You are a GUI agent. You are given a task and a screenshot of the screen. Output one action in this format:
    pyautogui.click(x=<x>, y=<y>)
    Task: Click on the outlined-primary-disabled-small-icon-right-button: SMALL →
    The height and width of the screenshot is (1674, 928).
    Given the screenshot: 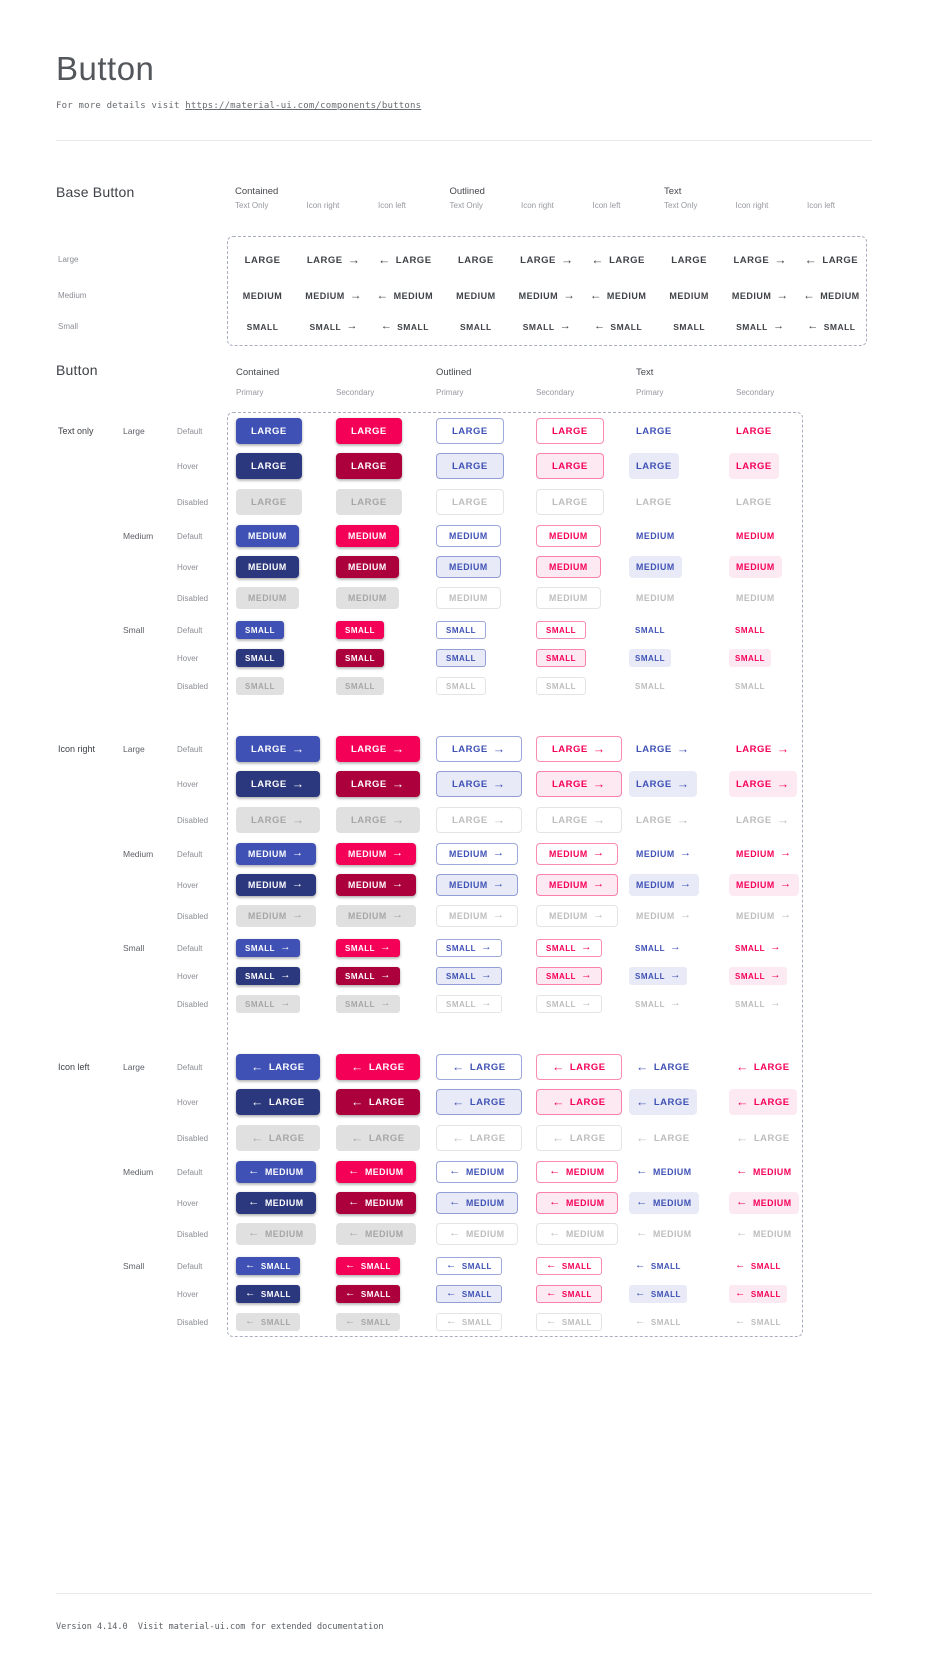 What is the action you would take?
    pyautogui.click(x=469, y=1004)
    